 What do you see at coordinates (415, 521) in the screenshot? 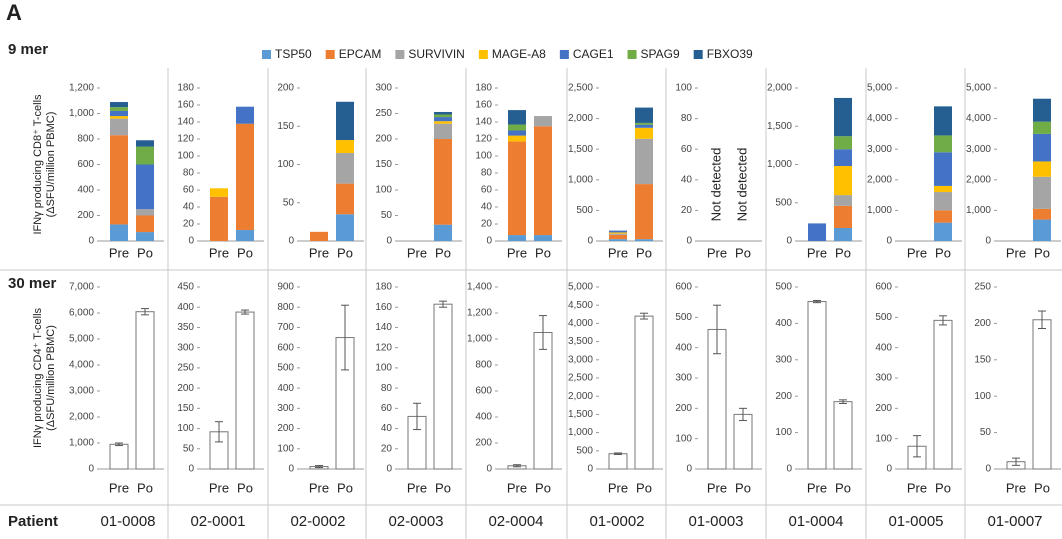
I see `patient-id: 02-0003` at bounding box center [415, 521].